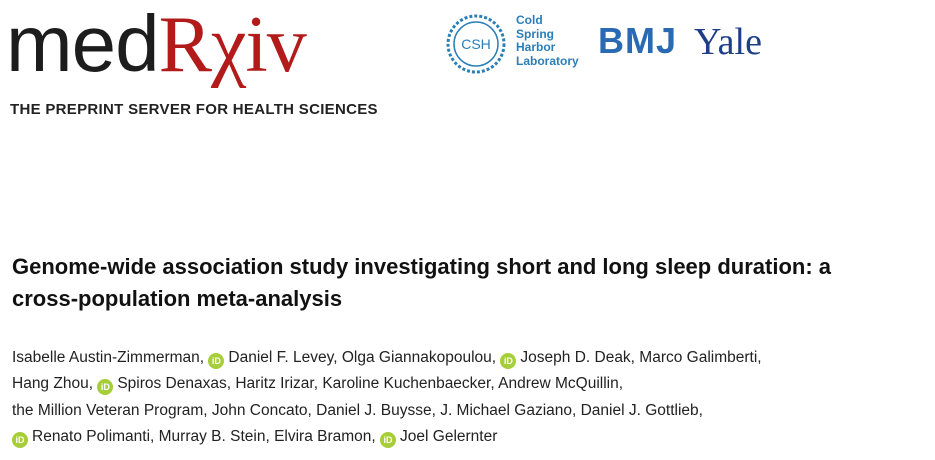  I want to click on author-names: Daniel F. Levey, Olga Giannakopoulou,, so click(362, 357).